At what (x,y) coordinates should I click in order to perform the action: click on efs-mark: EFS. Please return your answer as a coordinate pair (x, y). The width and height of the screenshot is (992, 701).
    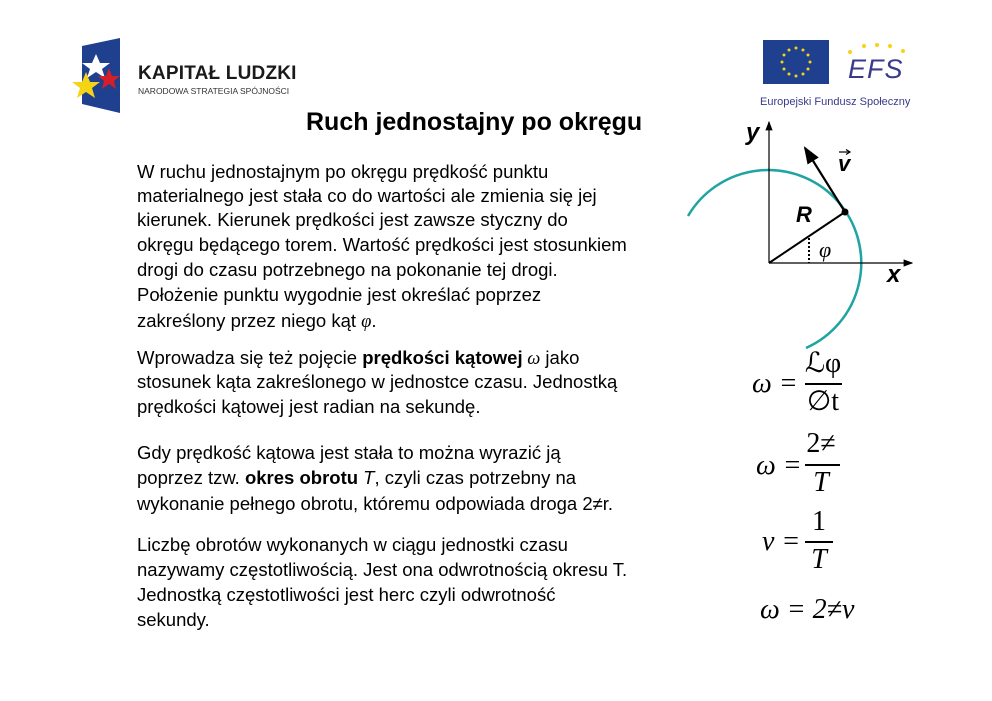
    Looking at the image, I should click on (876, 69).